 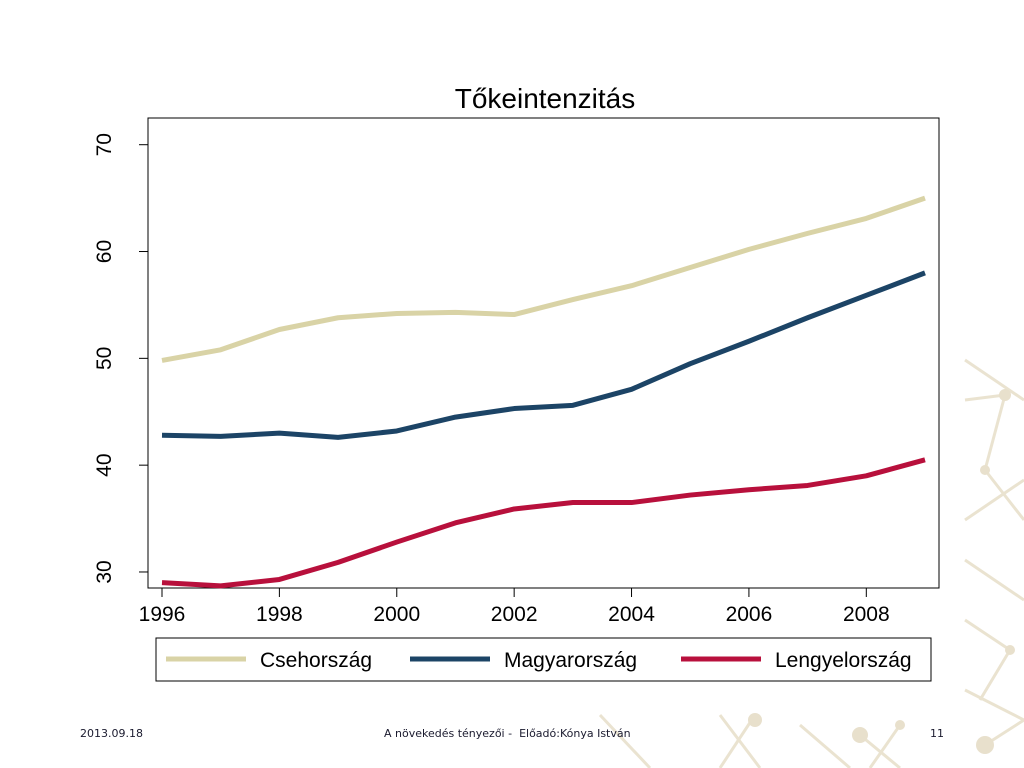 What do you see at coordinates (162, 614) in the screenshot?
I see `x-tick-label: 1996` at bounding box center [162, 614].